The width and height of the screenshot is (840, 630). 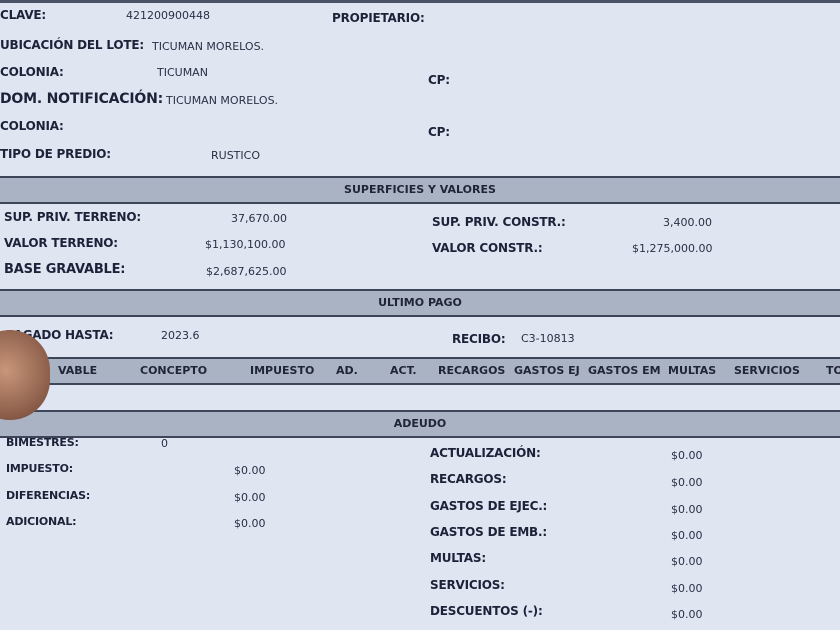 I want to click on gastos-emb-value: $0.00, so click(x=687, y=535).